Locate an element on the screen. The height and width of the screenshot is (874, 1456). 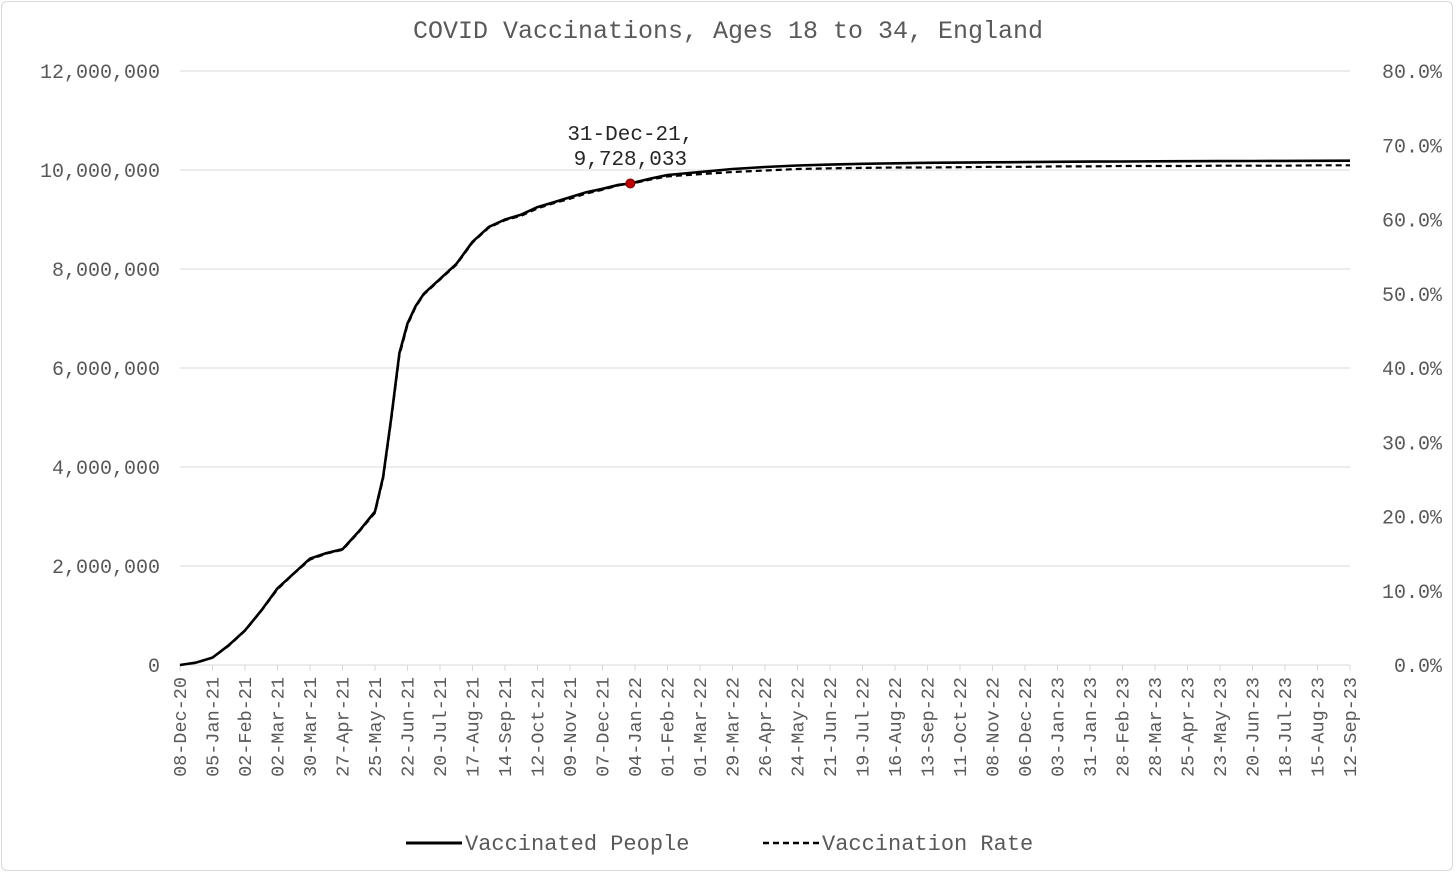
x-tick-label: 25-May-21 is located at coordinates (376, 727).